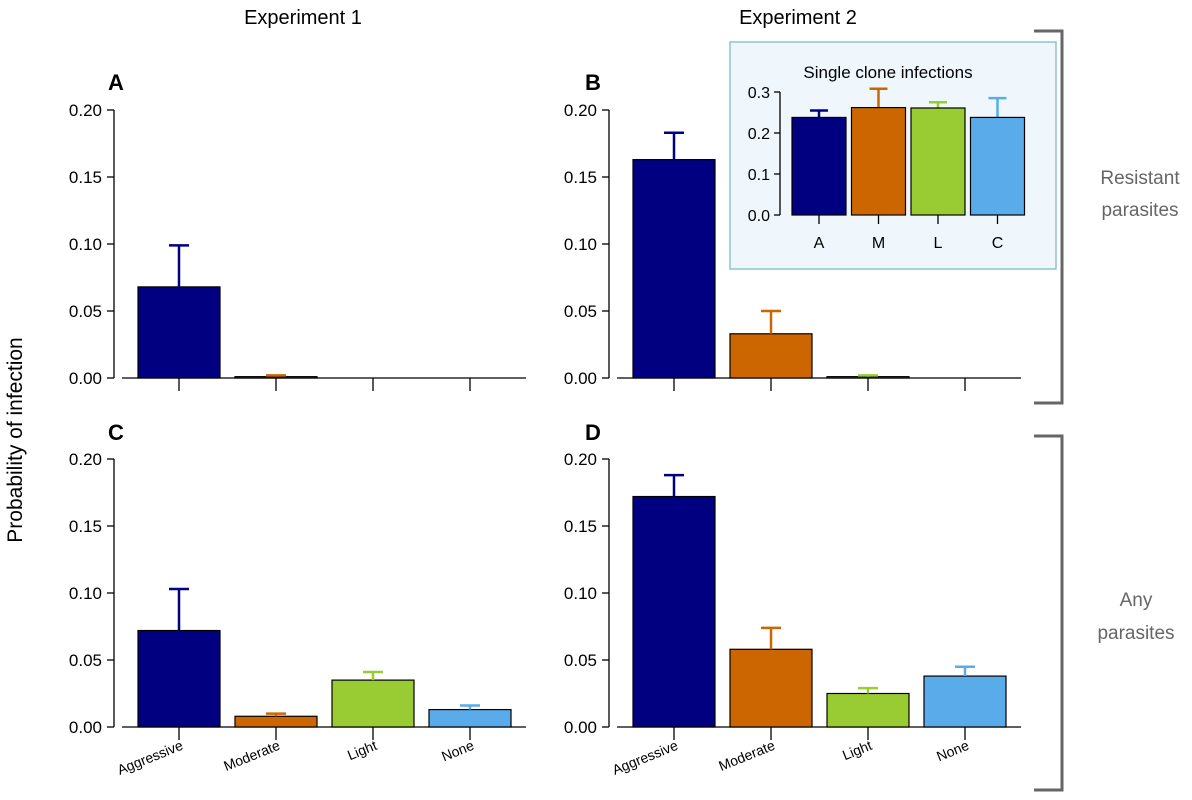  What do you see at coordinates (674, 611) in the screenshot?
I see `bar-d-aggressive` at bounding box center [674, 611].